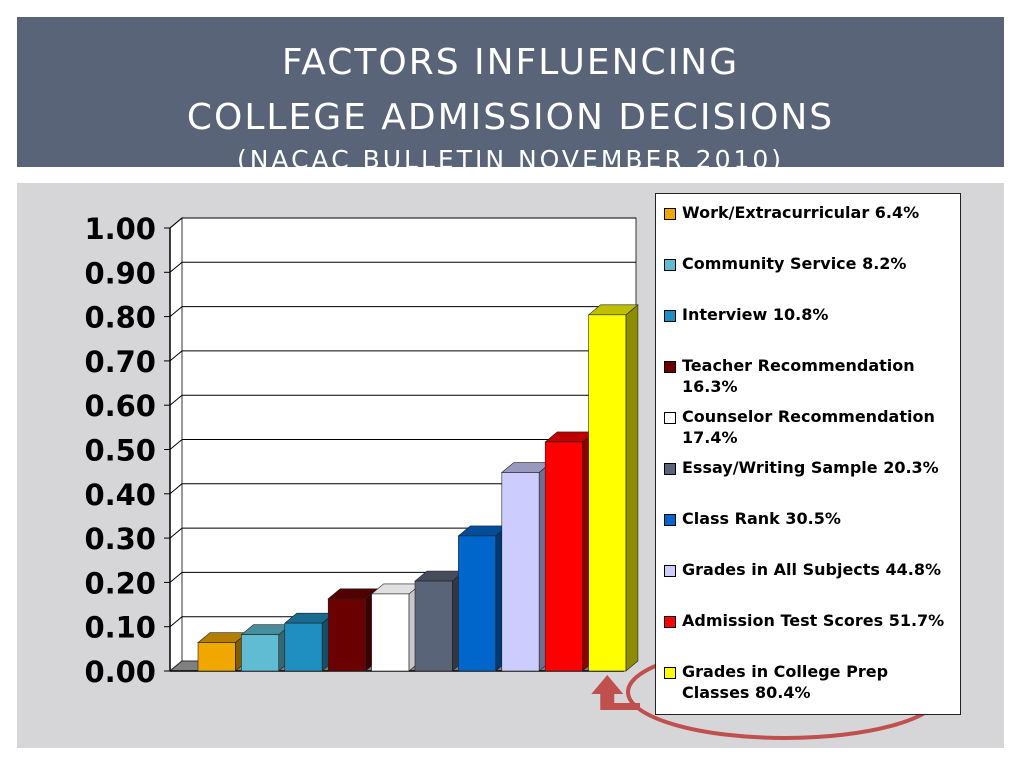 The width and height of the screenshot is (1024, 768). Describe the element at coordinates (120, 273) in the screenshot. I see `y-tick-label: 0.90` at that location.